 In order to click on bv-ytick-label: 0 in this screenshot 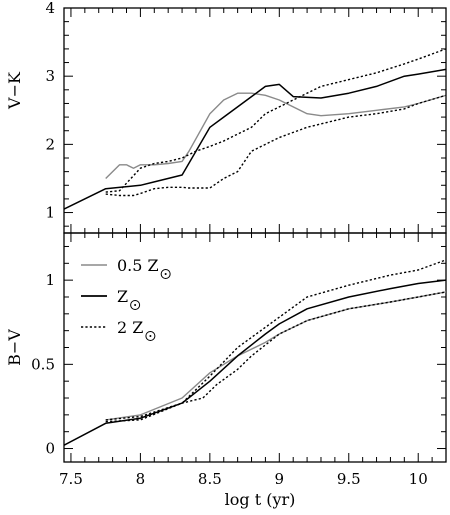, I will do `click(50, 449)`.